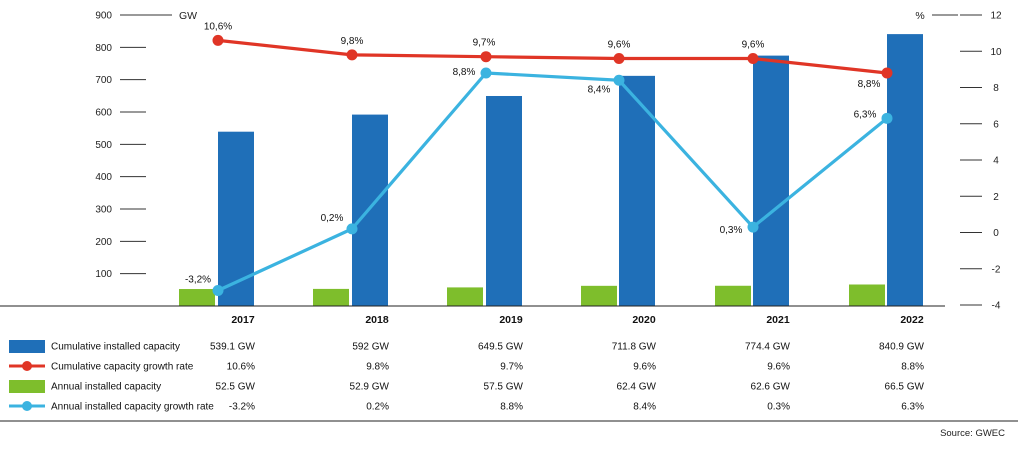  What do you see at coordinates (103, 210) in the screenshot?
I see `left-tick-label: 300` at bounding box center [103, 210].